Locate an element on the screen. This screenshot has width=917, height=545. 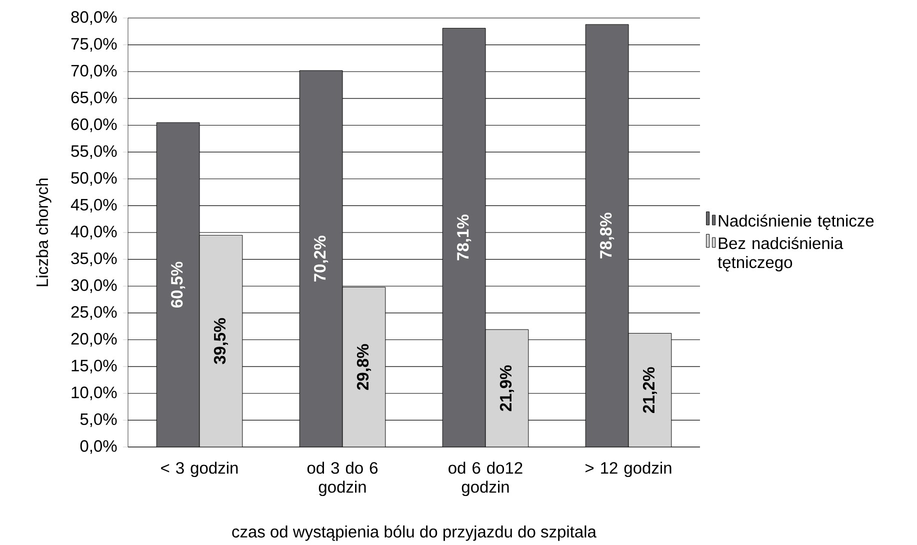
data-label: 21,2% is located at coordinates (649, 390).